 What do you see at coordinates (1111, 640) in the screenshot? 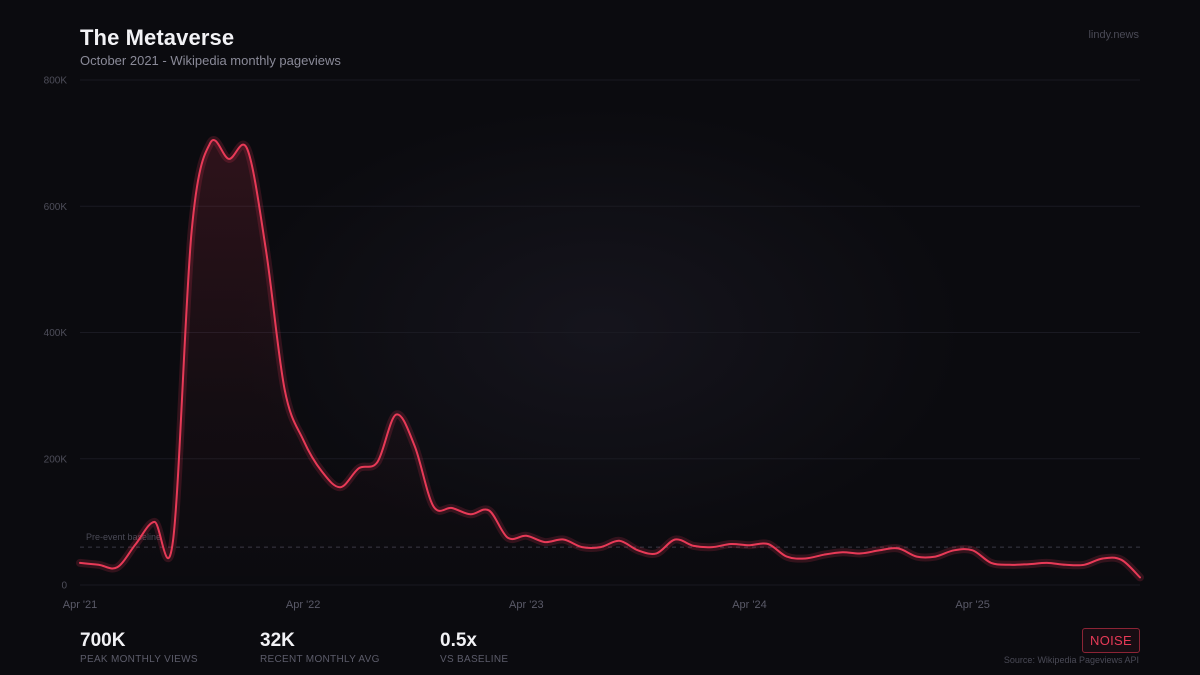
I see `noise-badge: NOISE` at bounding box center [1111, 640].